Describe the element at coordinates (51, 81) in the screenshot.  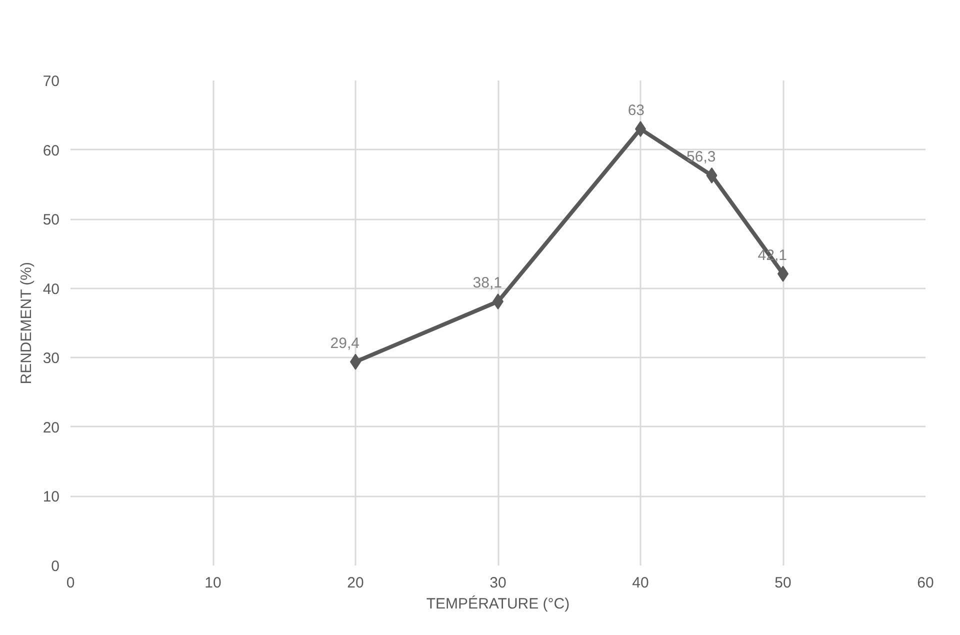
I see `y-tick-label: 70` at that location.